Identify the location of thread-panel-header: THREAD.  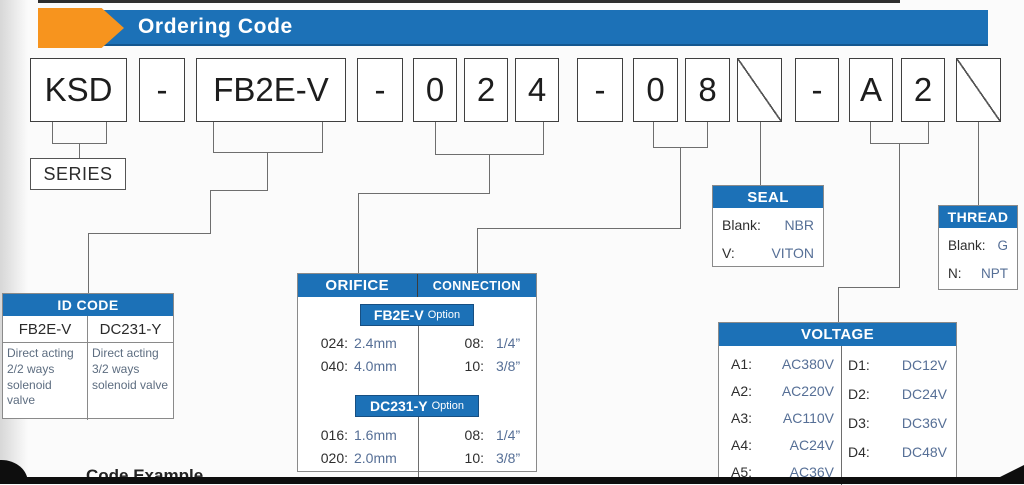
(978, 217).